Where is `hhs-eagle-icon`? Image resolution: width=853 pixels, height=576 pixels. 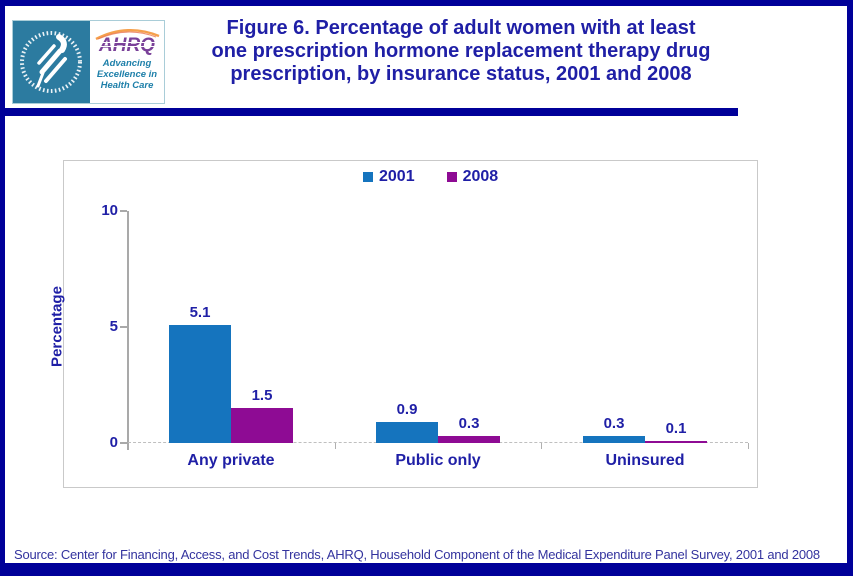
hhs-eagle-icon is located at coordinates (51, 62).